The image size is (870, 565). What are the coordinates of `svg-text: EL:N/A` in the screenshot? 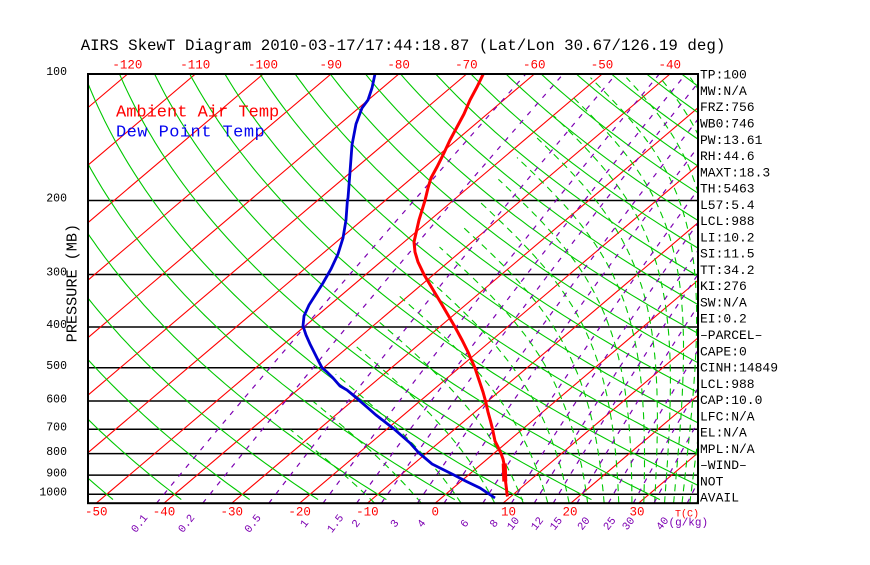 It's located at (723, 433).